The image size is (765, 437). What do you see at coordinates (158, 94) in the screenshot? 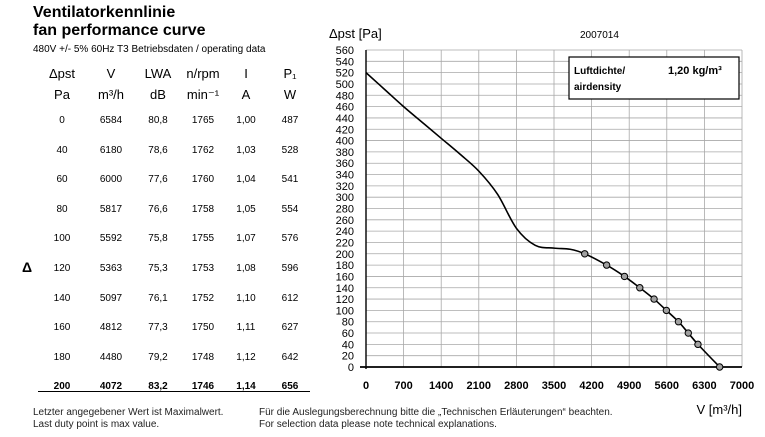
I see `table-header-unit: dB` at bounding box center [158, 94].